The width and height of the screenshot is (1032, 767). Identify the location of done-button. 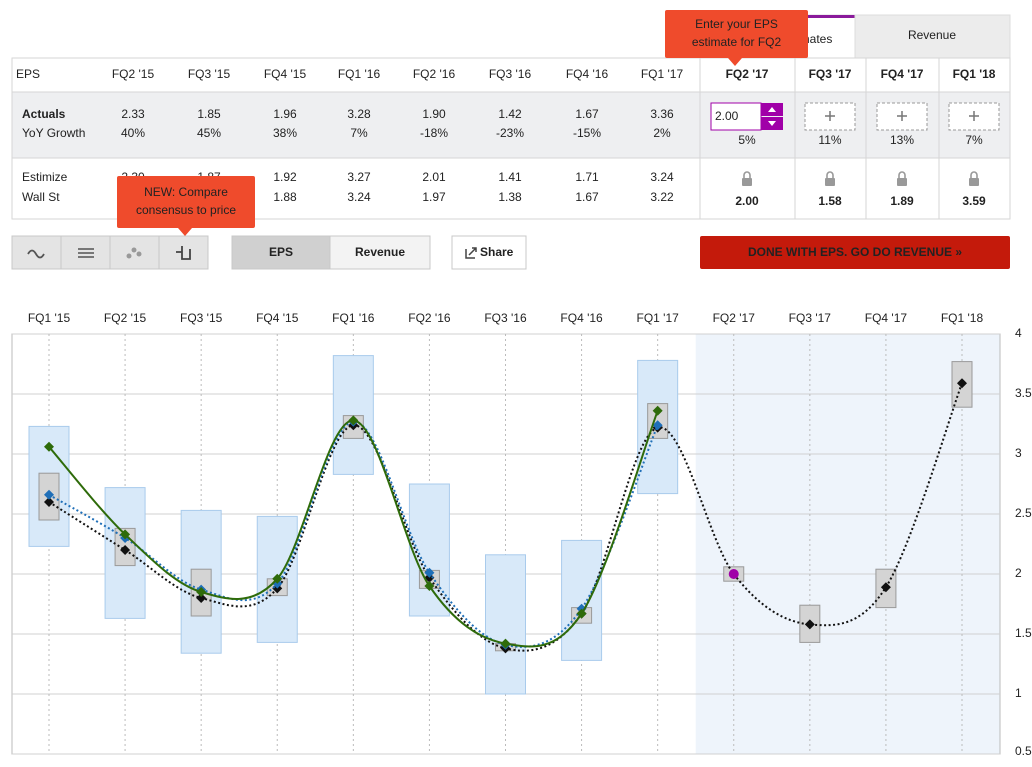
(855, 252).